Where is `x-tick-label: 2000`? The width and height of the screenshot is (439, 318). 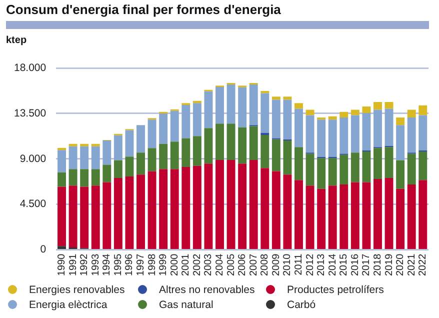 x-tick-label: 2000 is located at coordinates (174, 264).